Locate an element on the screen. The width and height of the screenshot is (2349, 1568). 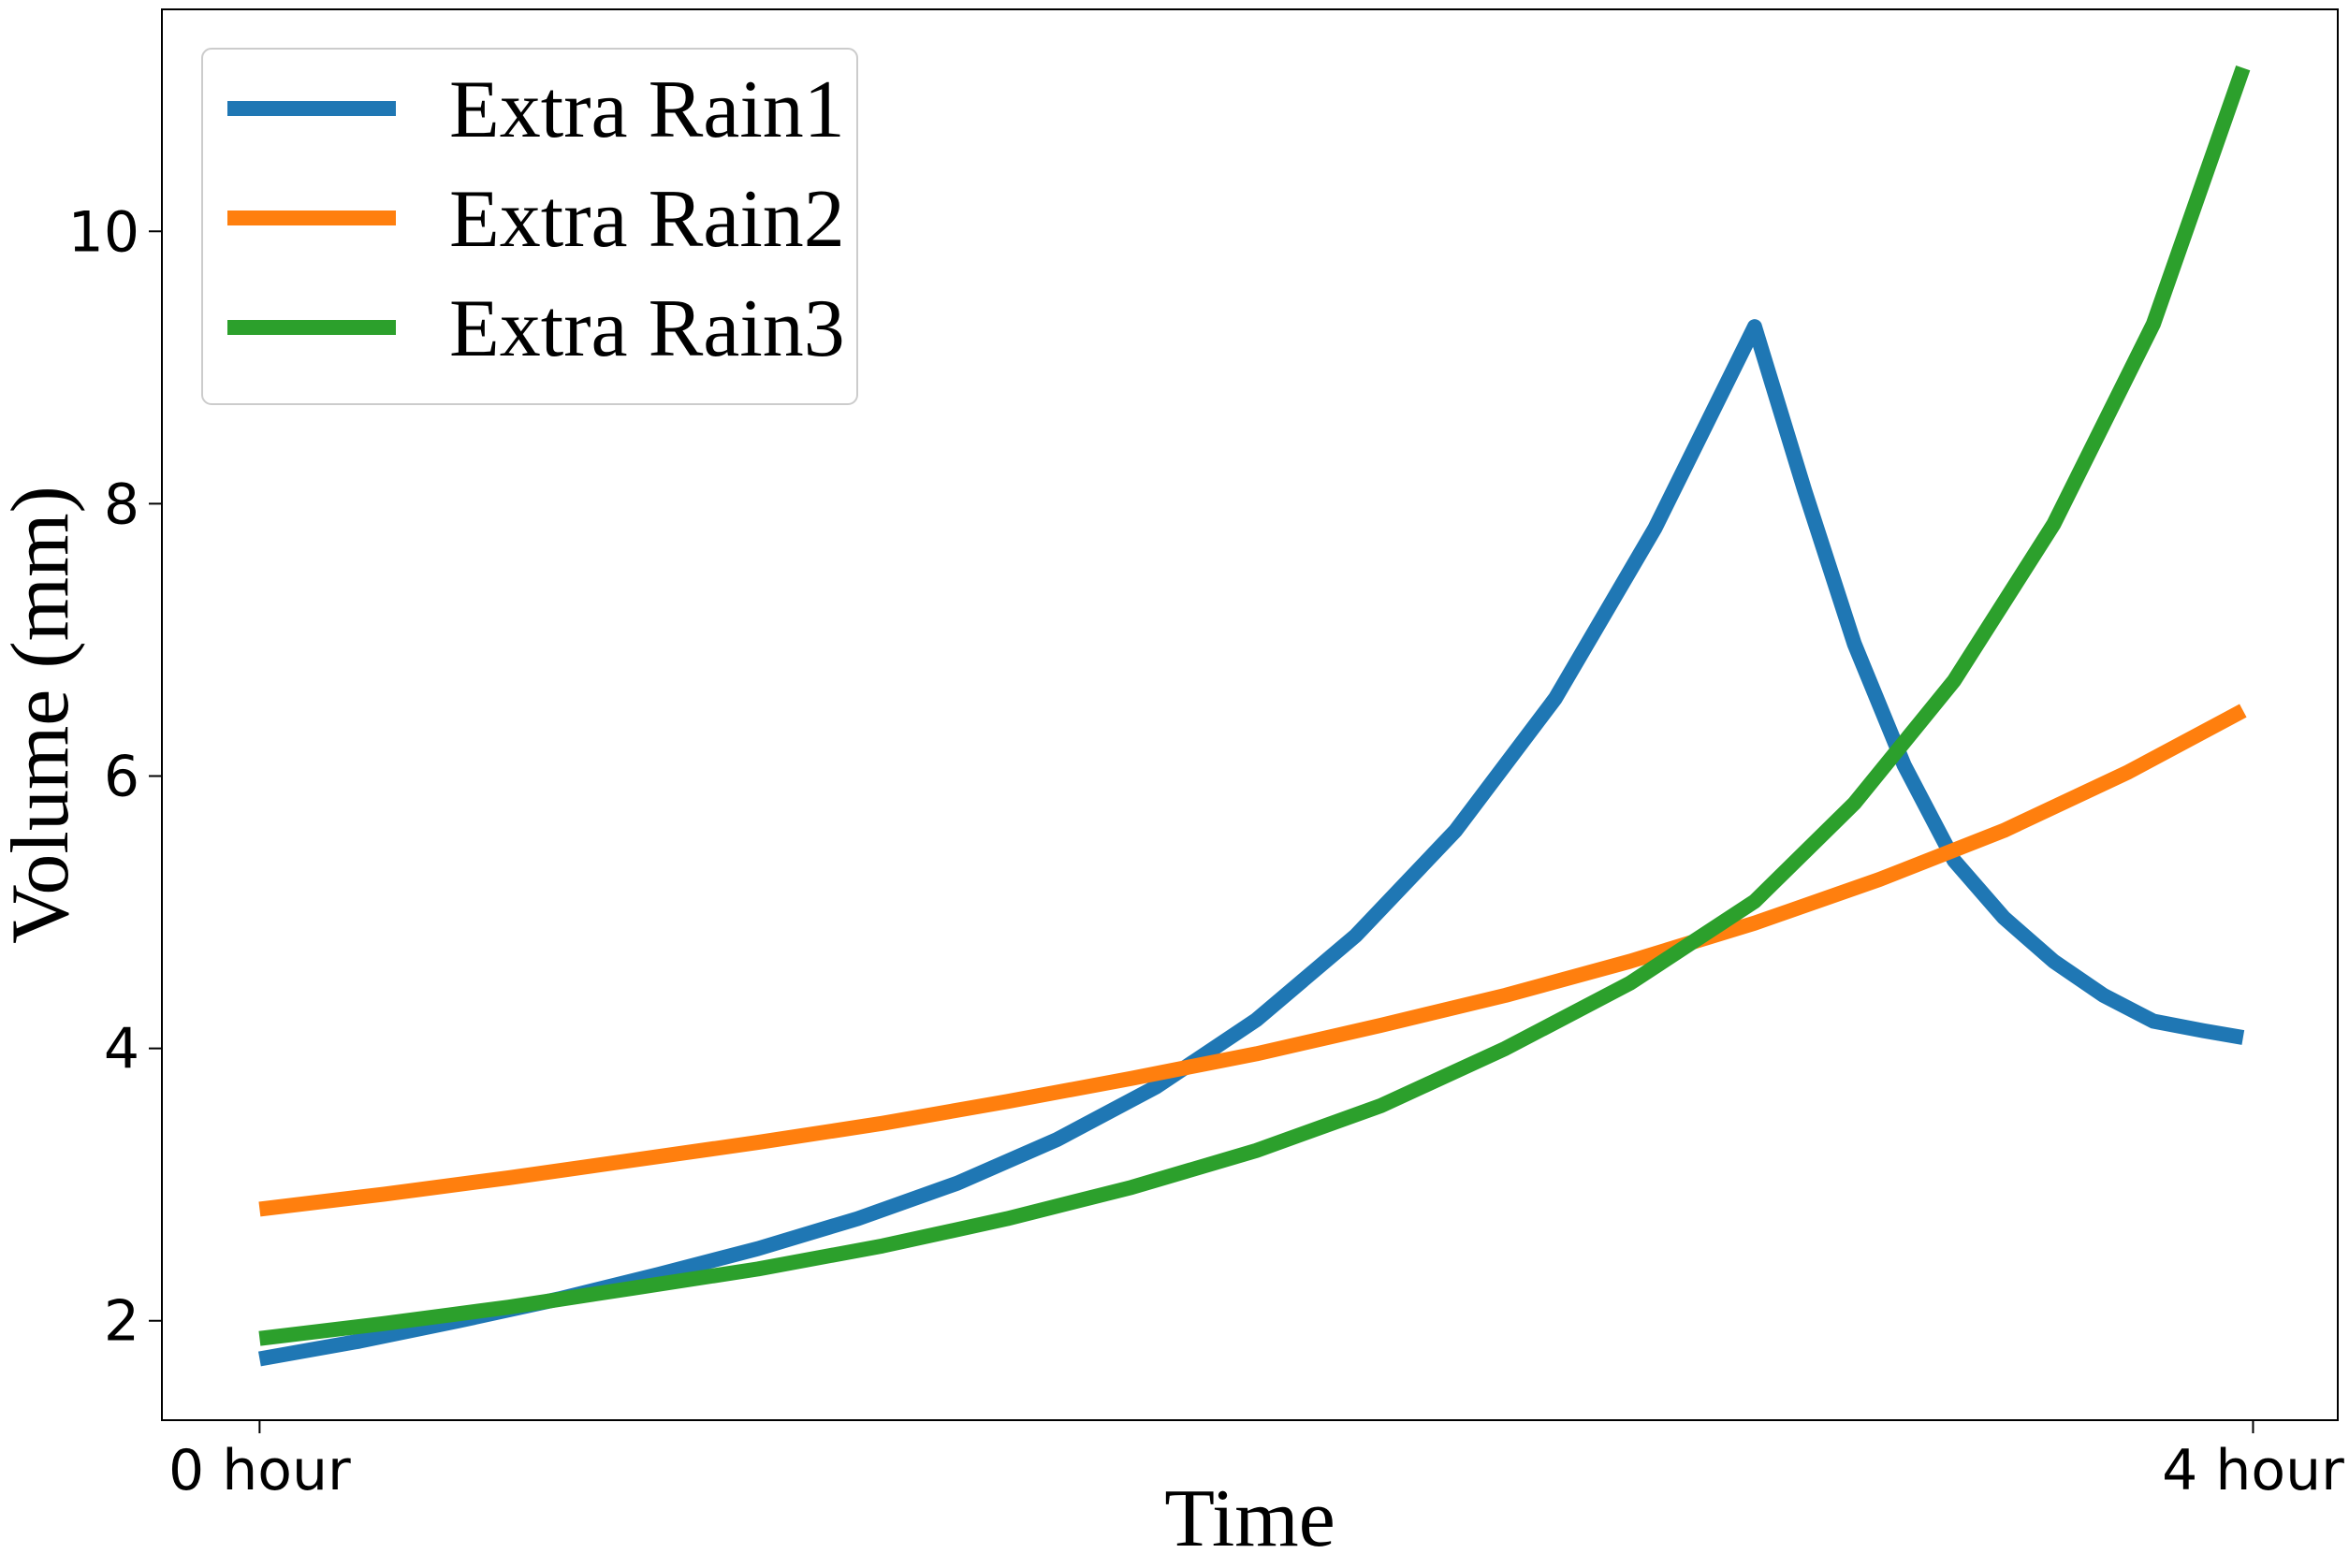
legend: Extra Rain1 Extra Rain2 Extra Rain3 is located at coordinates (529, 227).